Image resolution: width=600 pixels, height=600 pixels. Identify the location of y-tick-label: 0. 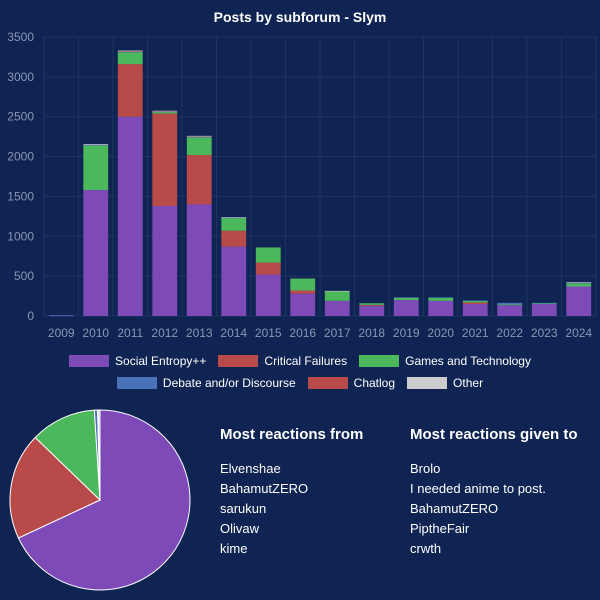
(30, 316).